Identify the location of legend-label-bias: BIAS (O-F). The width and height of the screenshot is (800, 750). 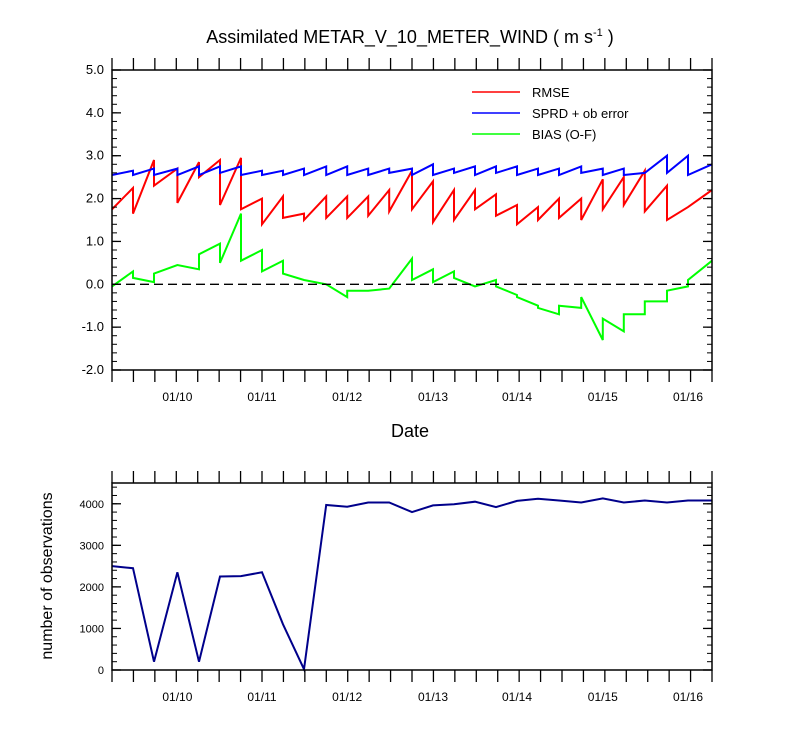
(564, 134).